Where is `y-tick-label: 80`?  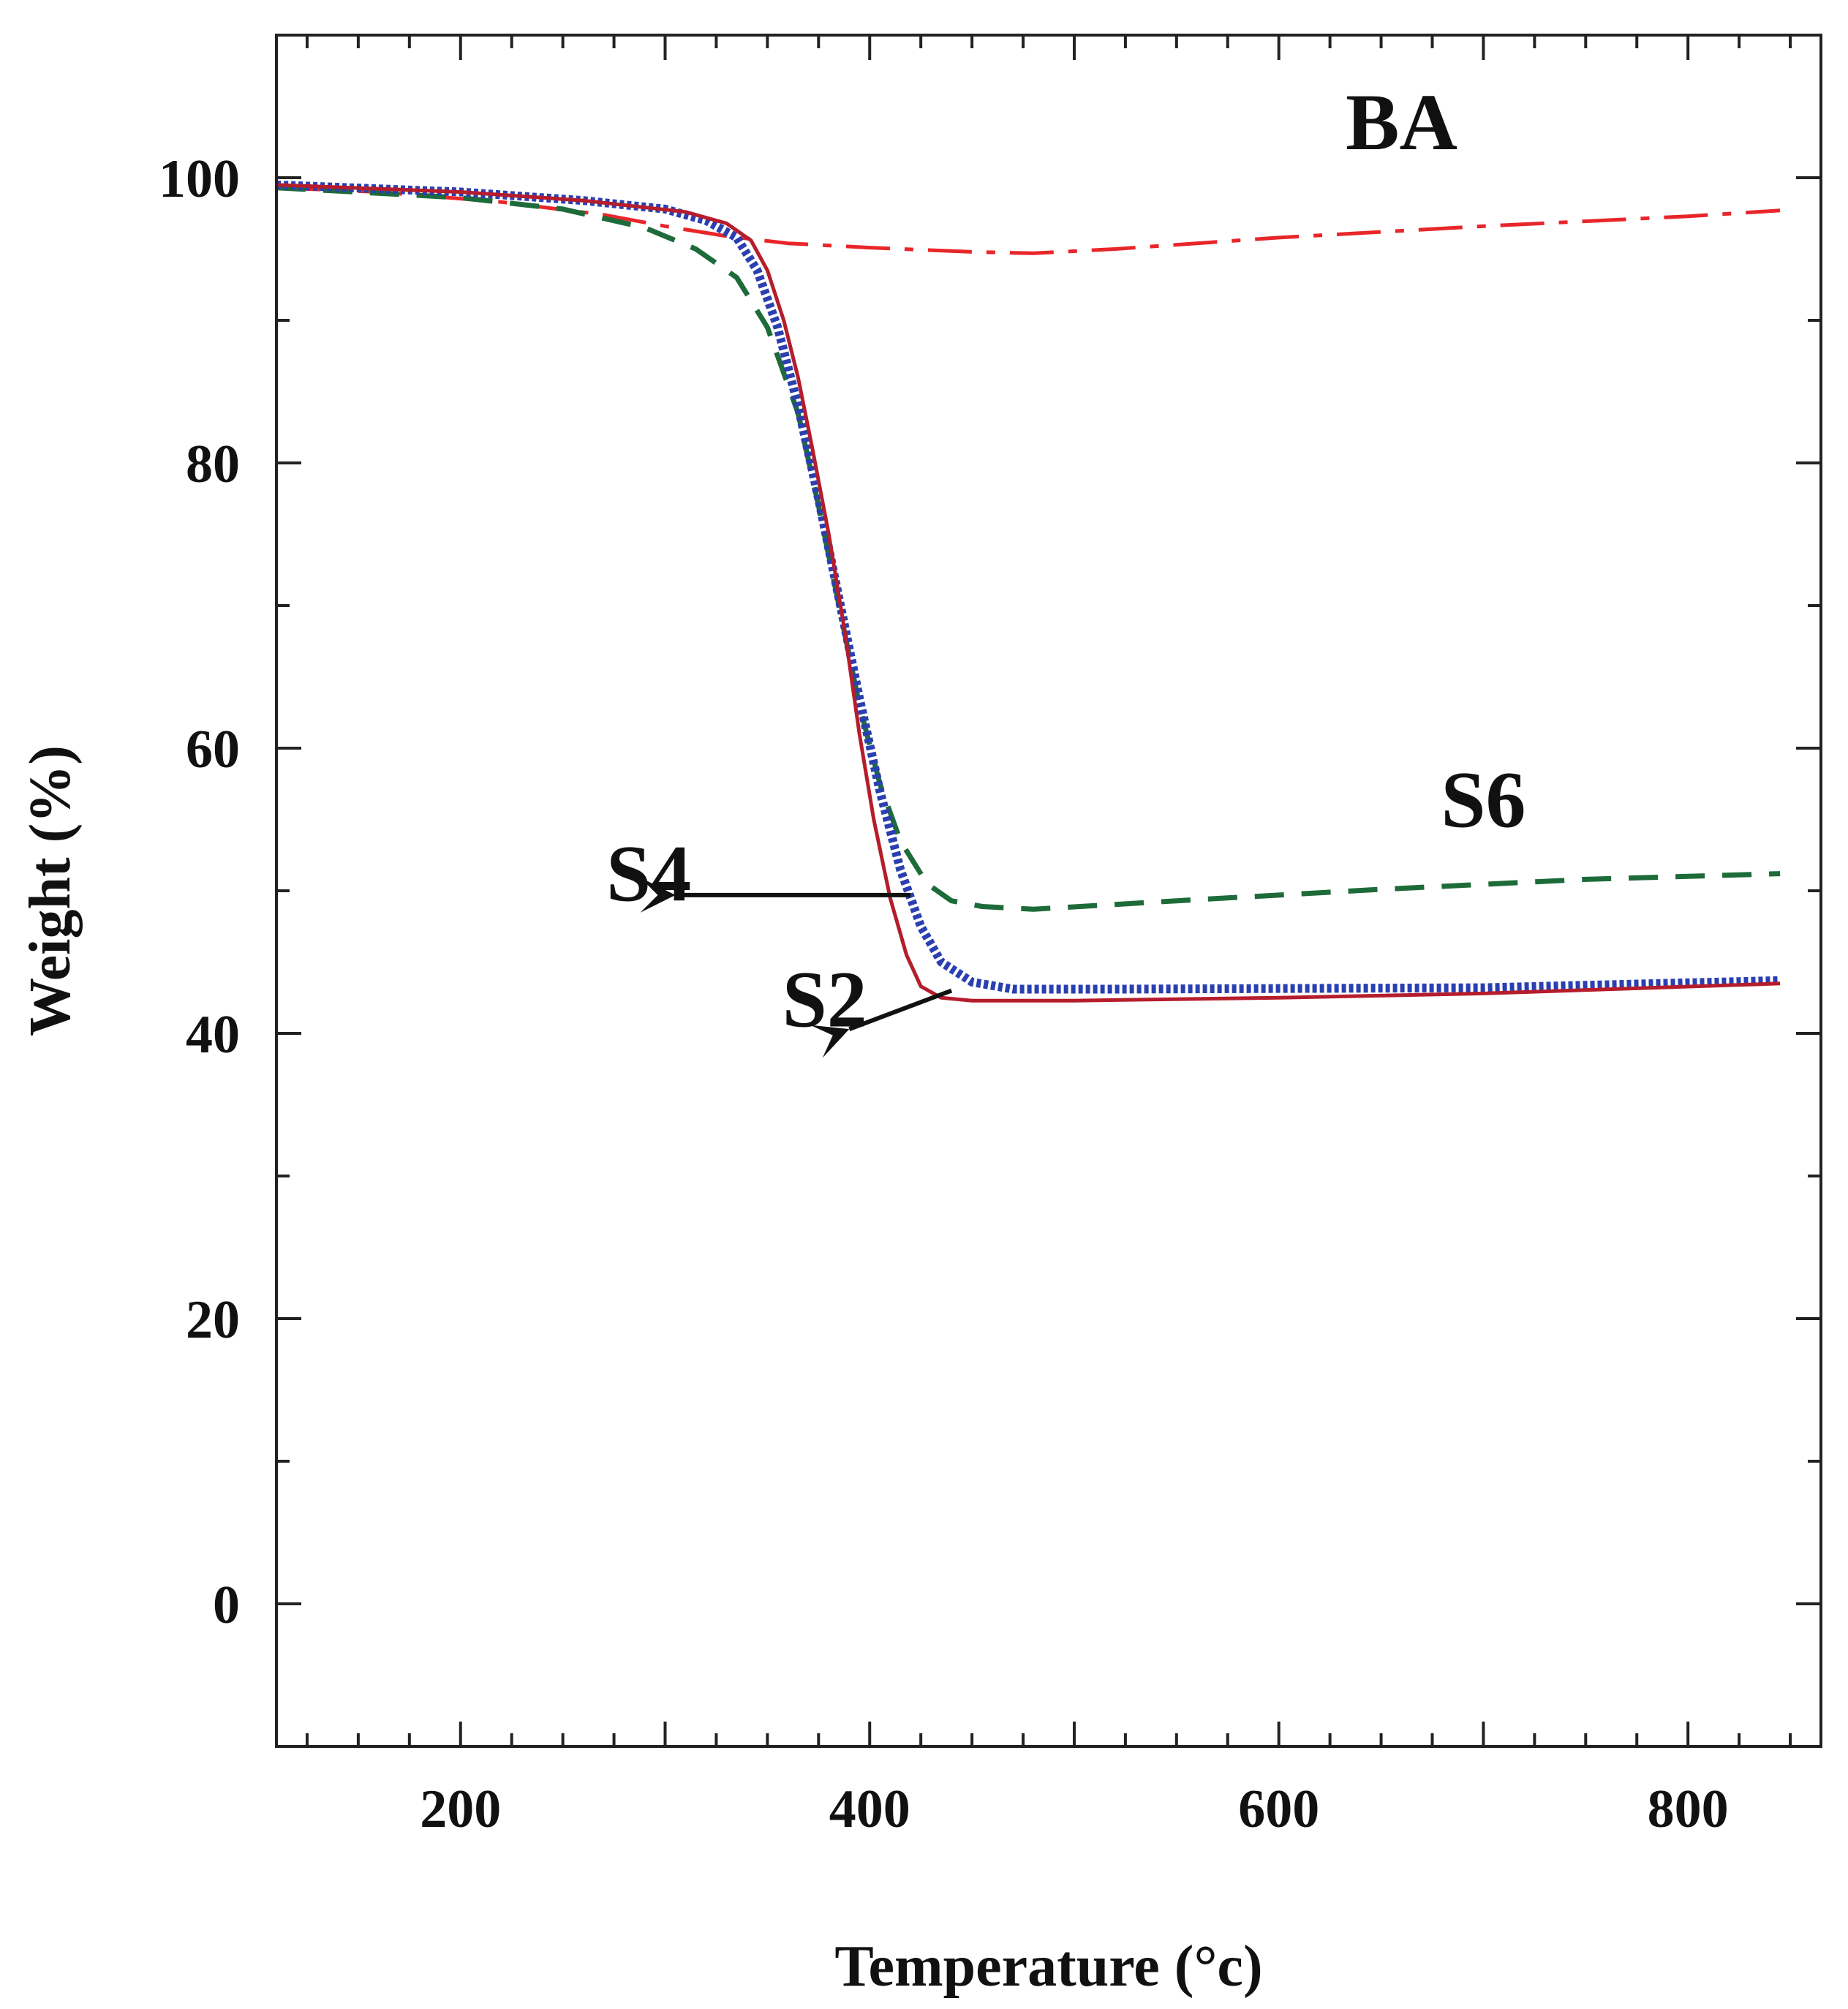
y-tick-label: 80 is located at coordinates (213, 464).